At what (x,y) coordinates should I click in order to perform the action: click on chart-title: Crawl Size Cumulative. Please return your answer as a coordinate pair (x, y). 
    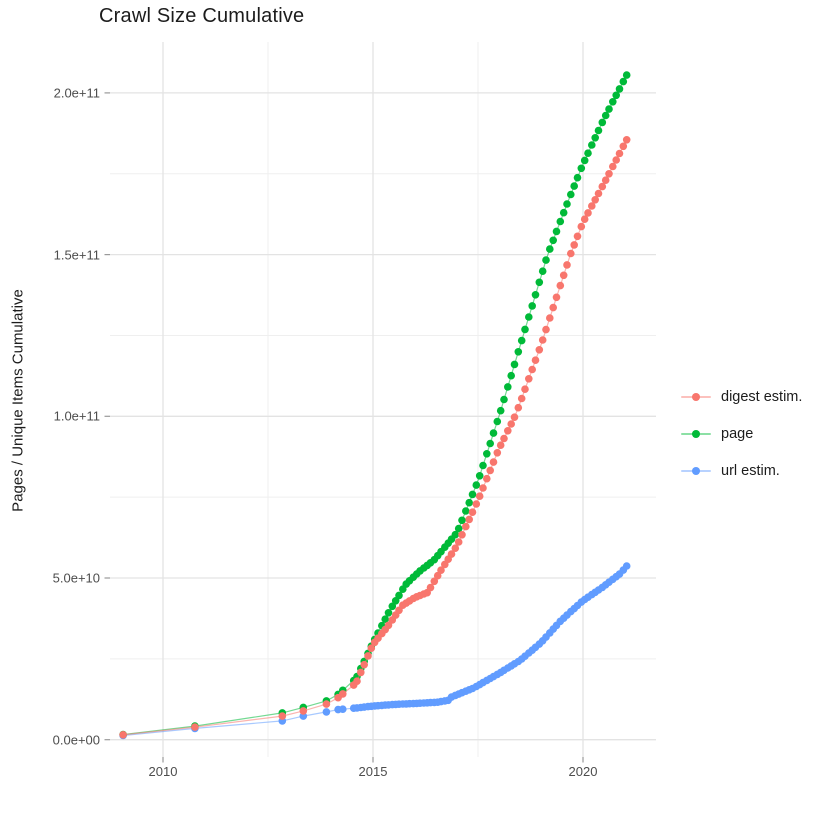
    Looking at the image, I should click on (202, 16).